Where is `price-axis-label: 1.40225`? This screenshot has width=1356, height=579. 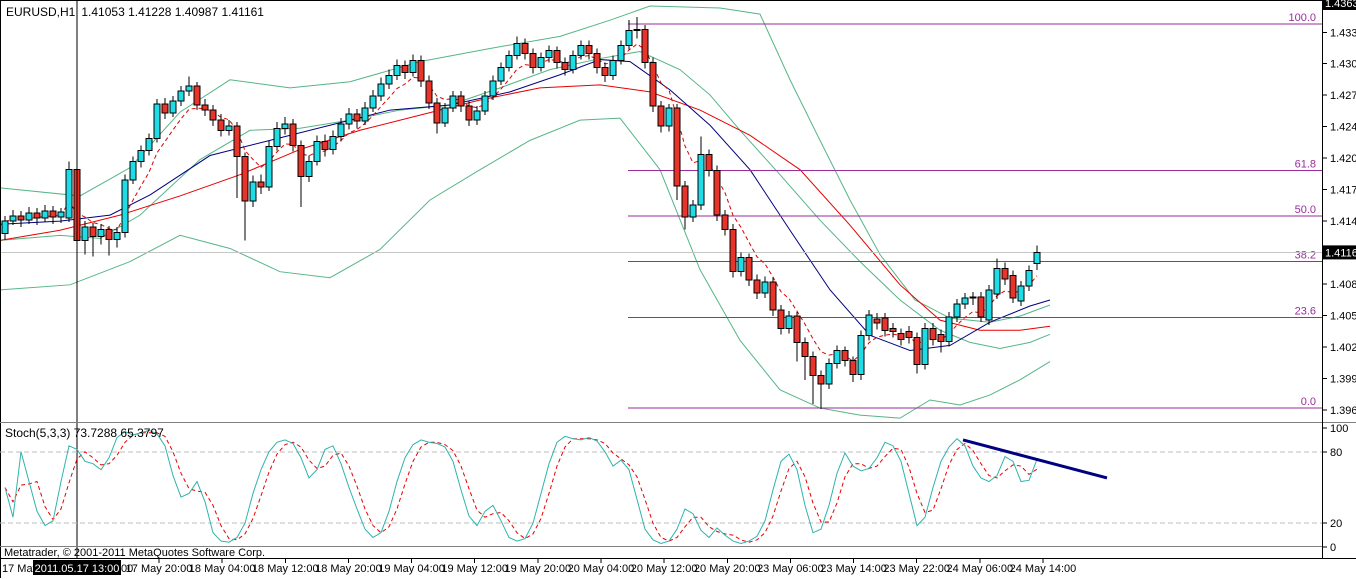
price-axis-label: 1.40225 is located at coordinates (1343, 348).